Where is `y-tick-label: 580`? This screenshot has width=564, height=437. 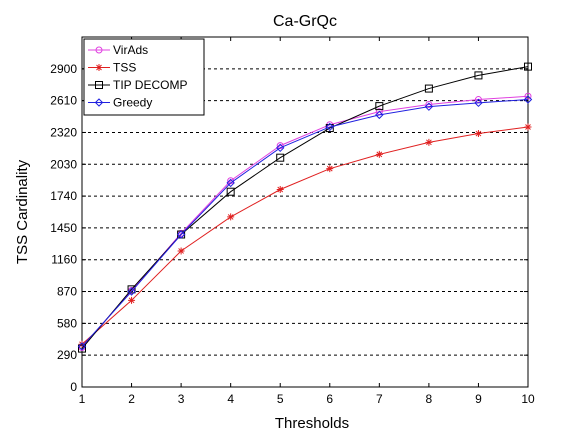 y-tick-label: 580 is located at coordinates (67, 323).